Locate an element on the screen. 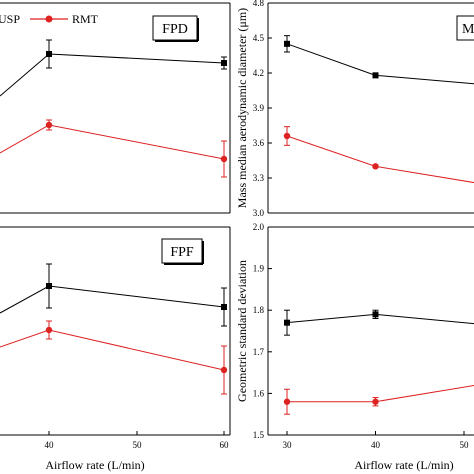  gsd-rmt-line is located at coordinates (380, 394).